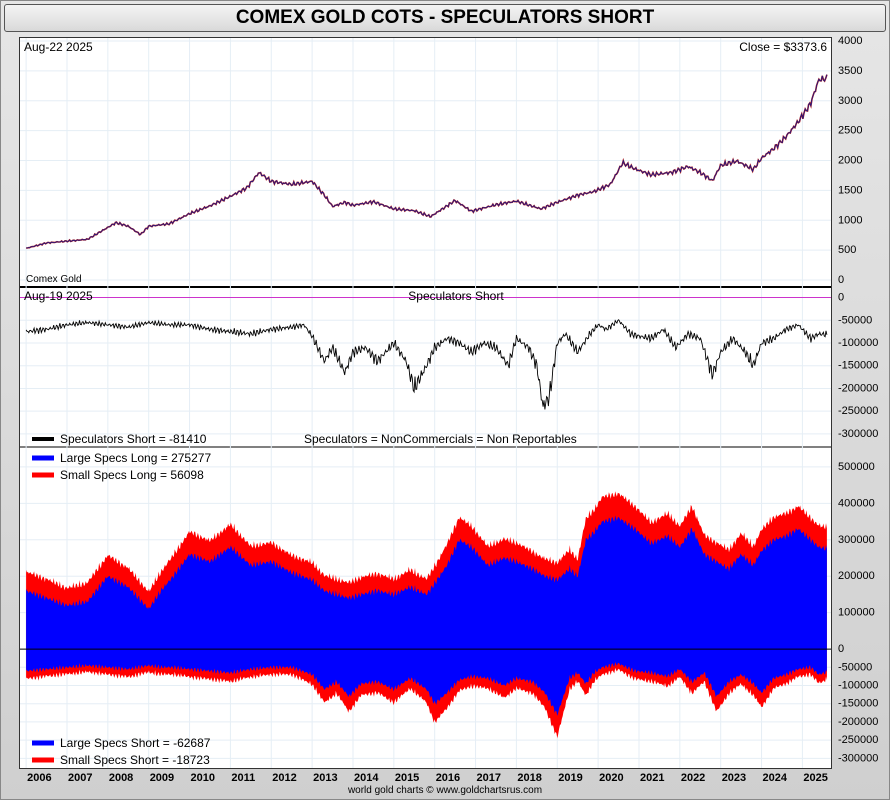  I want to click on close-price-label: Close = $3373.6, so click(783, 47).